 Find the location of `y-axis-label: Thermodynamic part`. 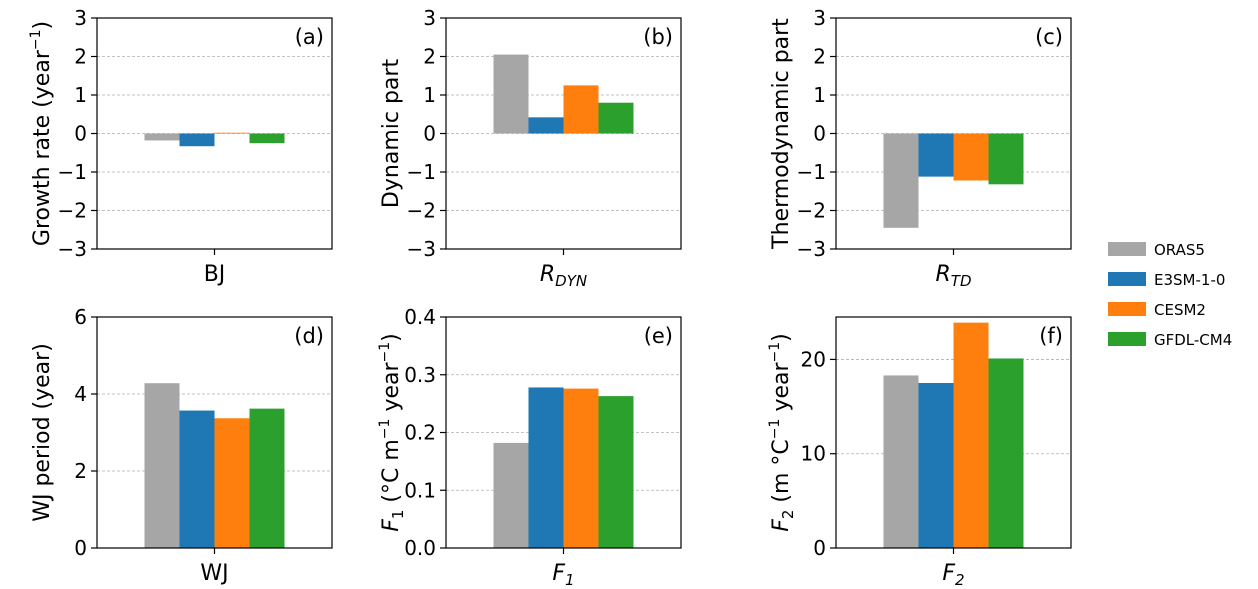

y-axis-label: Thermodynamic part is located at coordinates (781, 134).